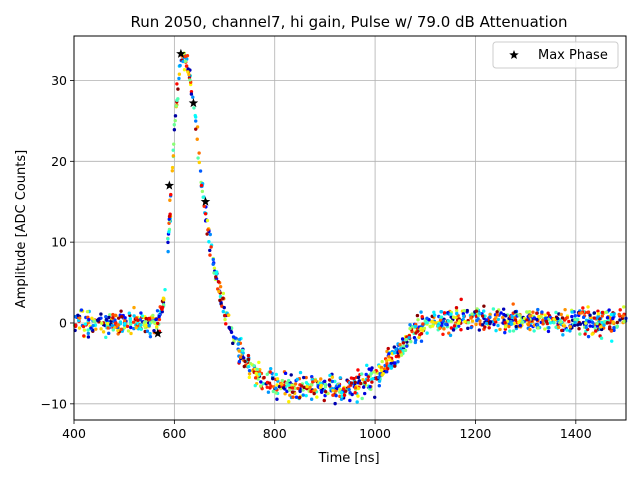 This screenshot has width=640, height=480. What do you see at coordinates (59, 242) in the screenshot?
I see `y-tick-label: 10` at bounding box center [59, 242].